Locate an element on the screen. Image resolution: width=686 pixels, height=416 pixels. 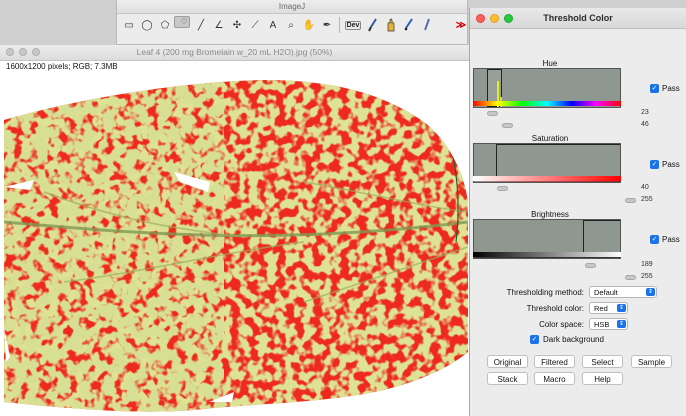
stamp-tool-icon is located at coordinates (391, 25).